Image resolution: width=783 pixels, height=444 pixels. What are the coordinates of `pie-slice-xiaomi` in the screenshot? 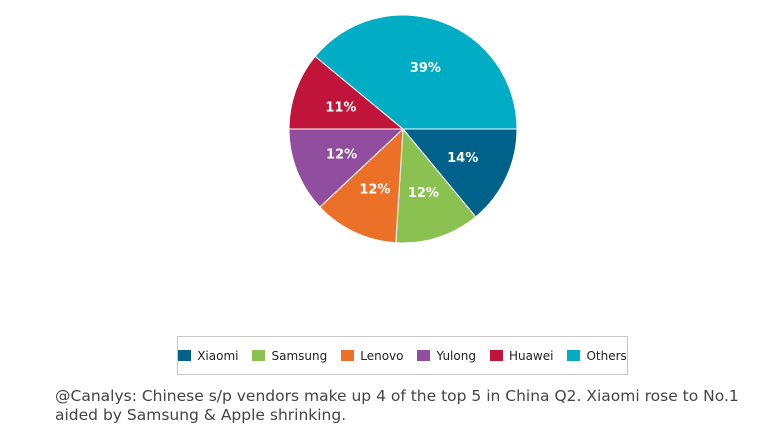 It's located at (459, 173).